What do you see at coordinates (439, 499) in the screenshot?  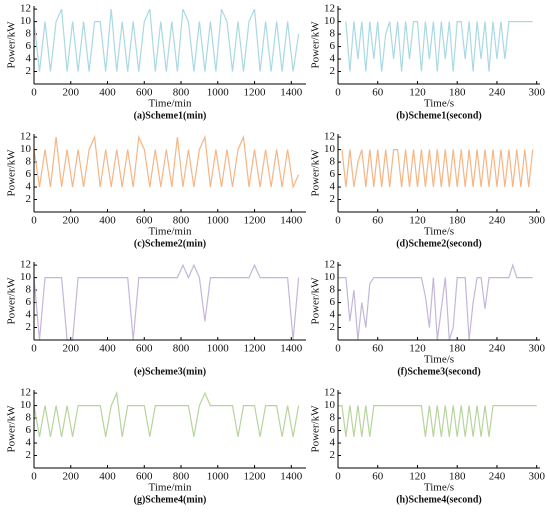 I see `caption: (h)Scheme4(second)` at bounding box center [439, 499].